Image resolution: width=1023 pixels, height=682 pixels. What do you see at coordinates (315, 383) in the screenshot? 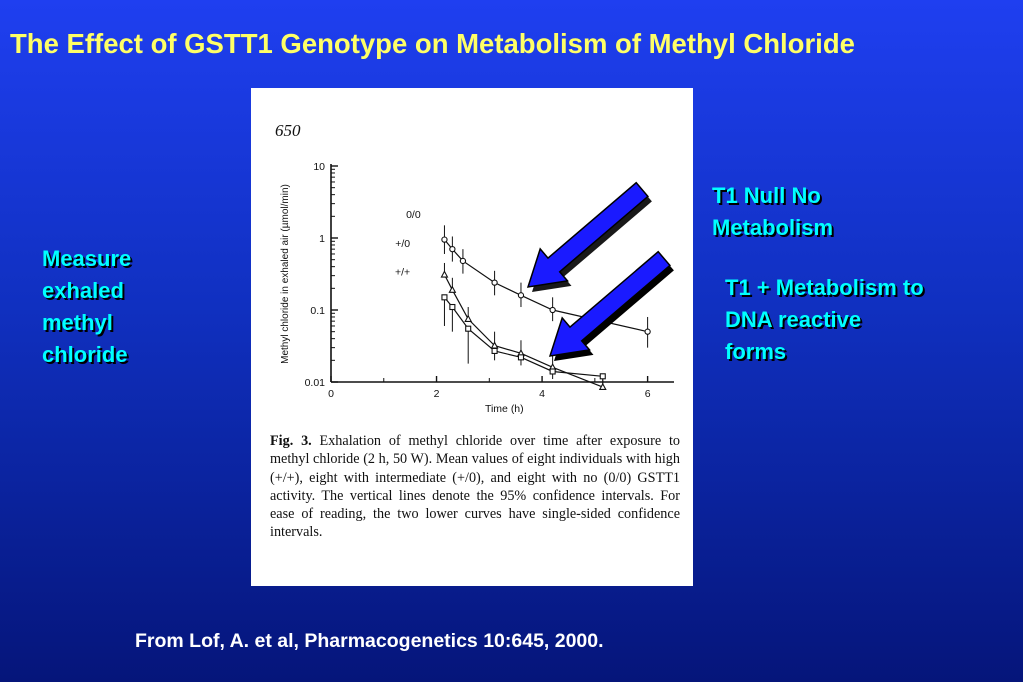
I see `y-tick-label: 0.01` at bounding box center [315, 383].